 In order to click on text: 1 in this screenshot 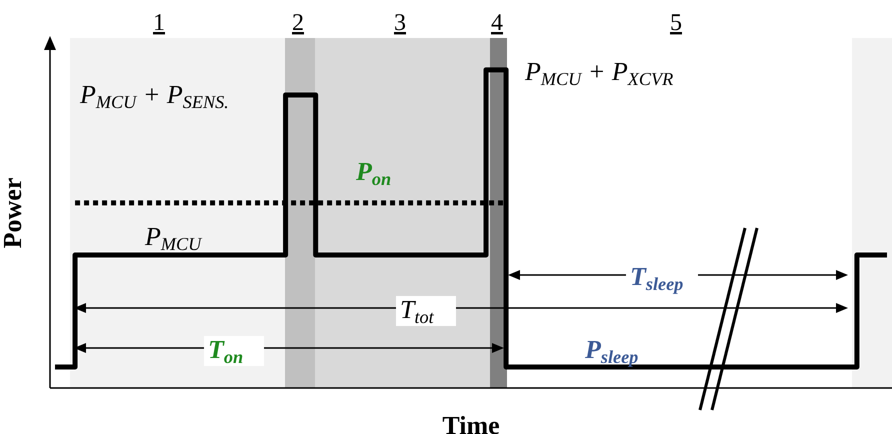, I will do `click(159, 23)`.